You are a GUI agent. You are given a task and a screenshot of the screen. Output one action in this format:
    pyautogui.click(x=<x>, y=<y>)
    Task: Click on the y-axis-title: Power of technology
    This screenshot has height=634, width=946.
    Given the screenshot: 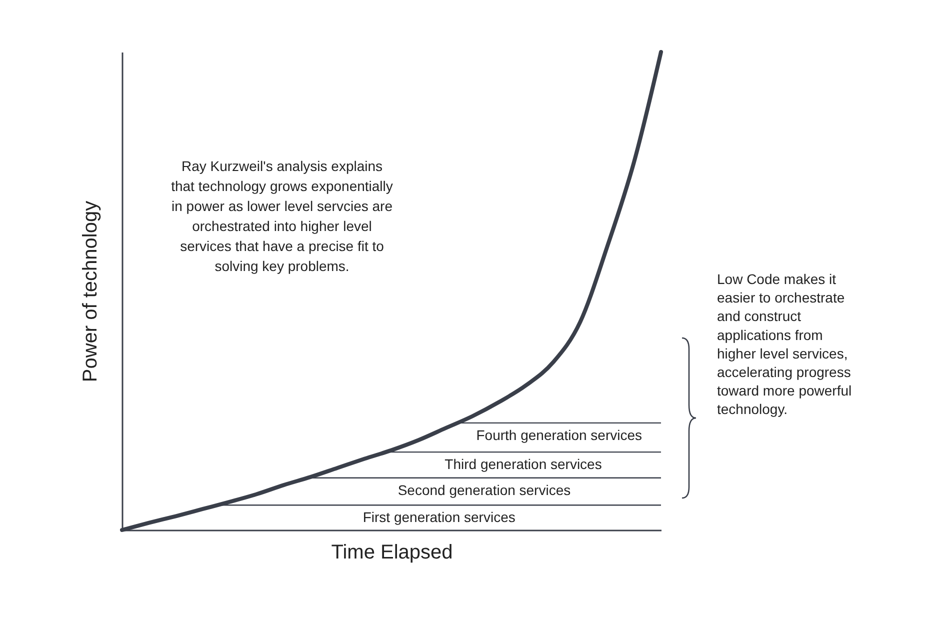 What is the action you would take?
    pyautogui.click(x=91, y=291)
    